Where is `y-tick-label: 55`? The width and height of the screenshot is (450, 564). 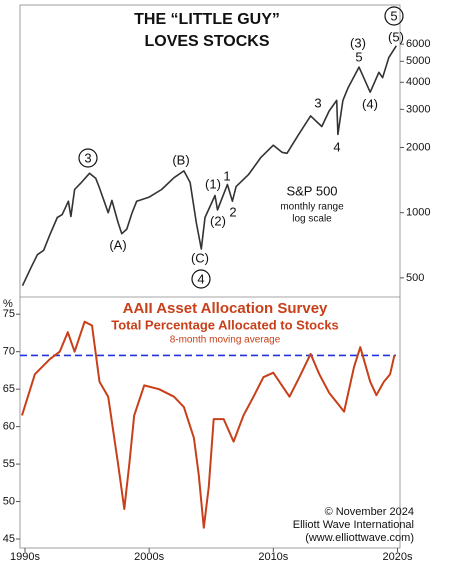
y-tick-label: 55 is located at coordinates (9, 464).